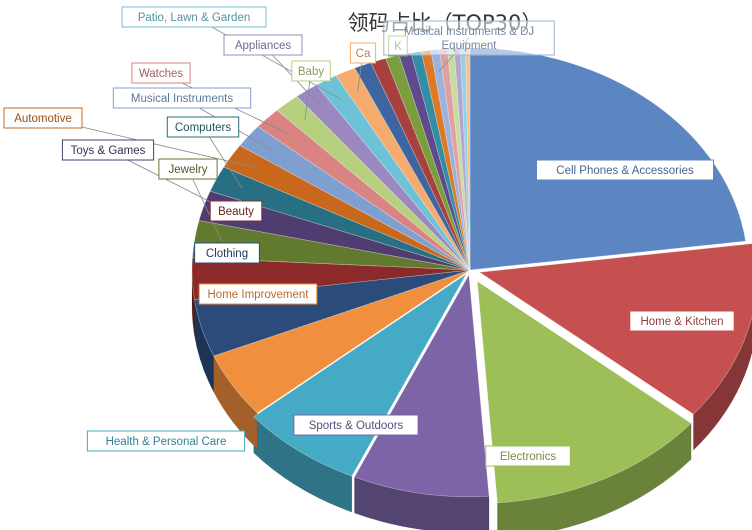 The height and width of the screenshot is (530, 752). I want to click on slice-label-text: Toys & Games, so click(108, 151).